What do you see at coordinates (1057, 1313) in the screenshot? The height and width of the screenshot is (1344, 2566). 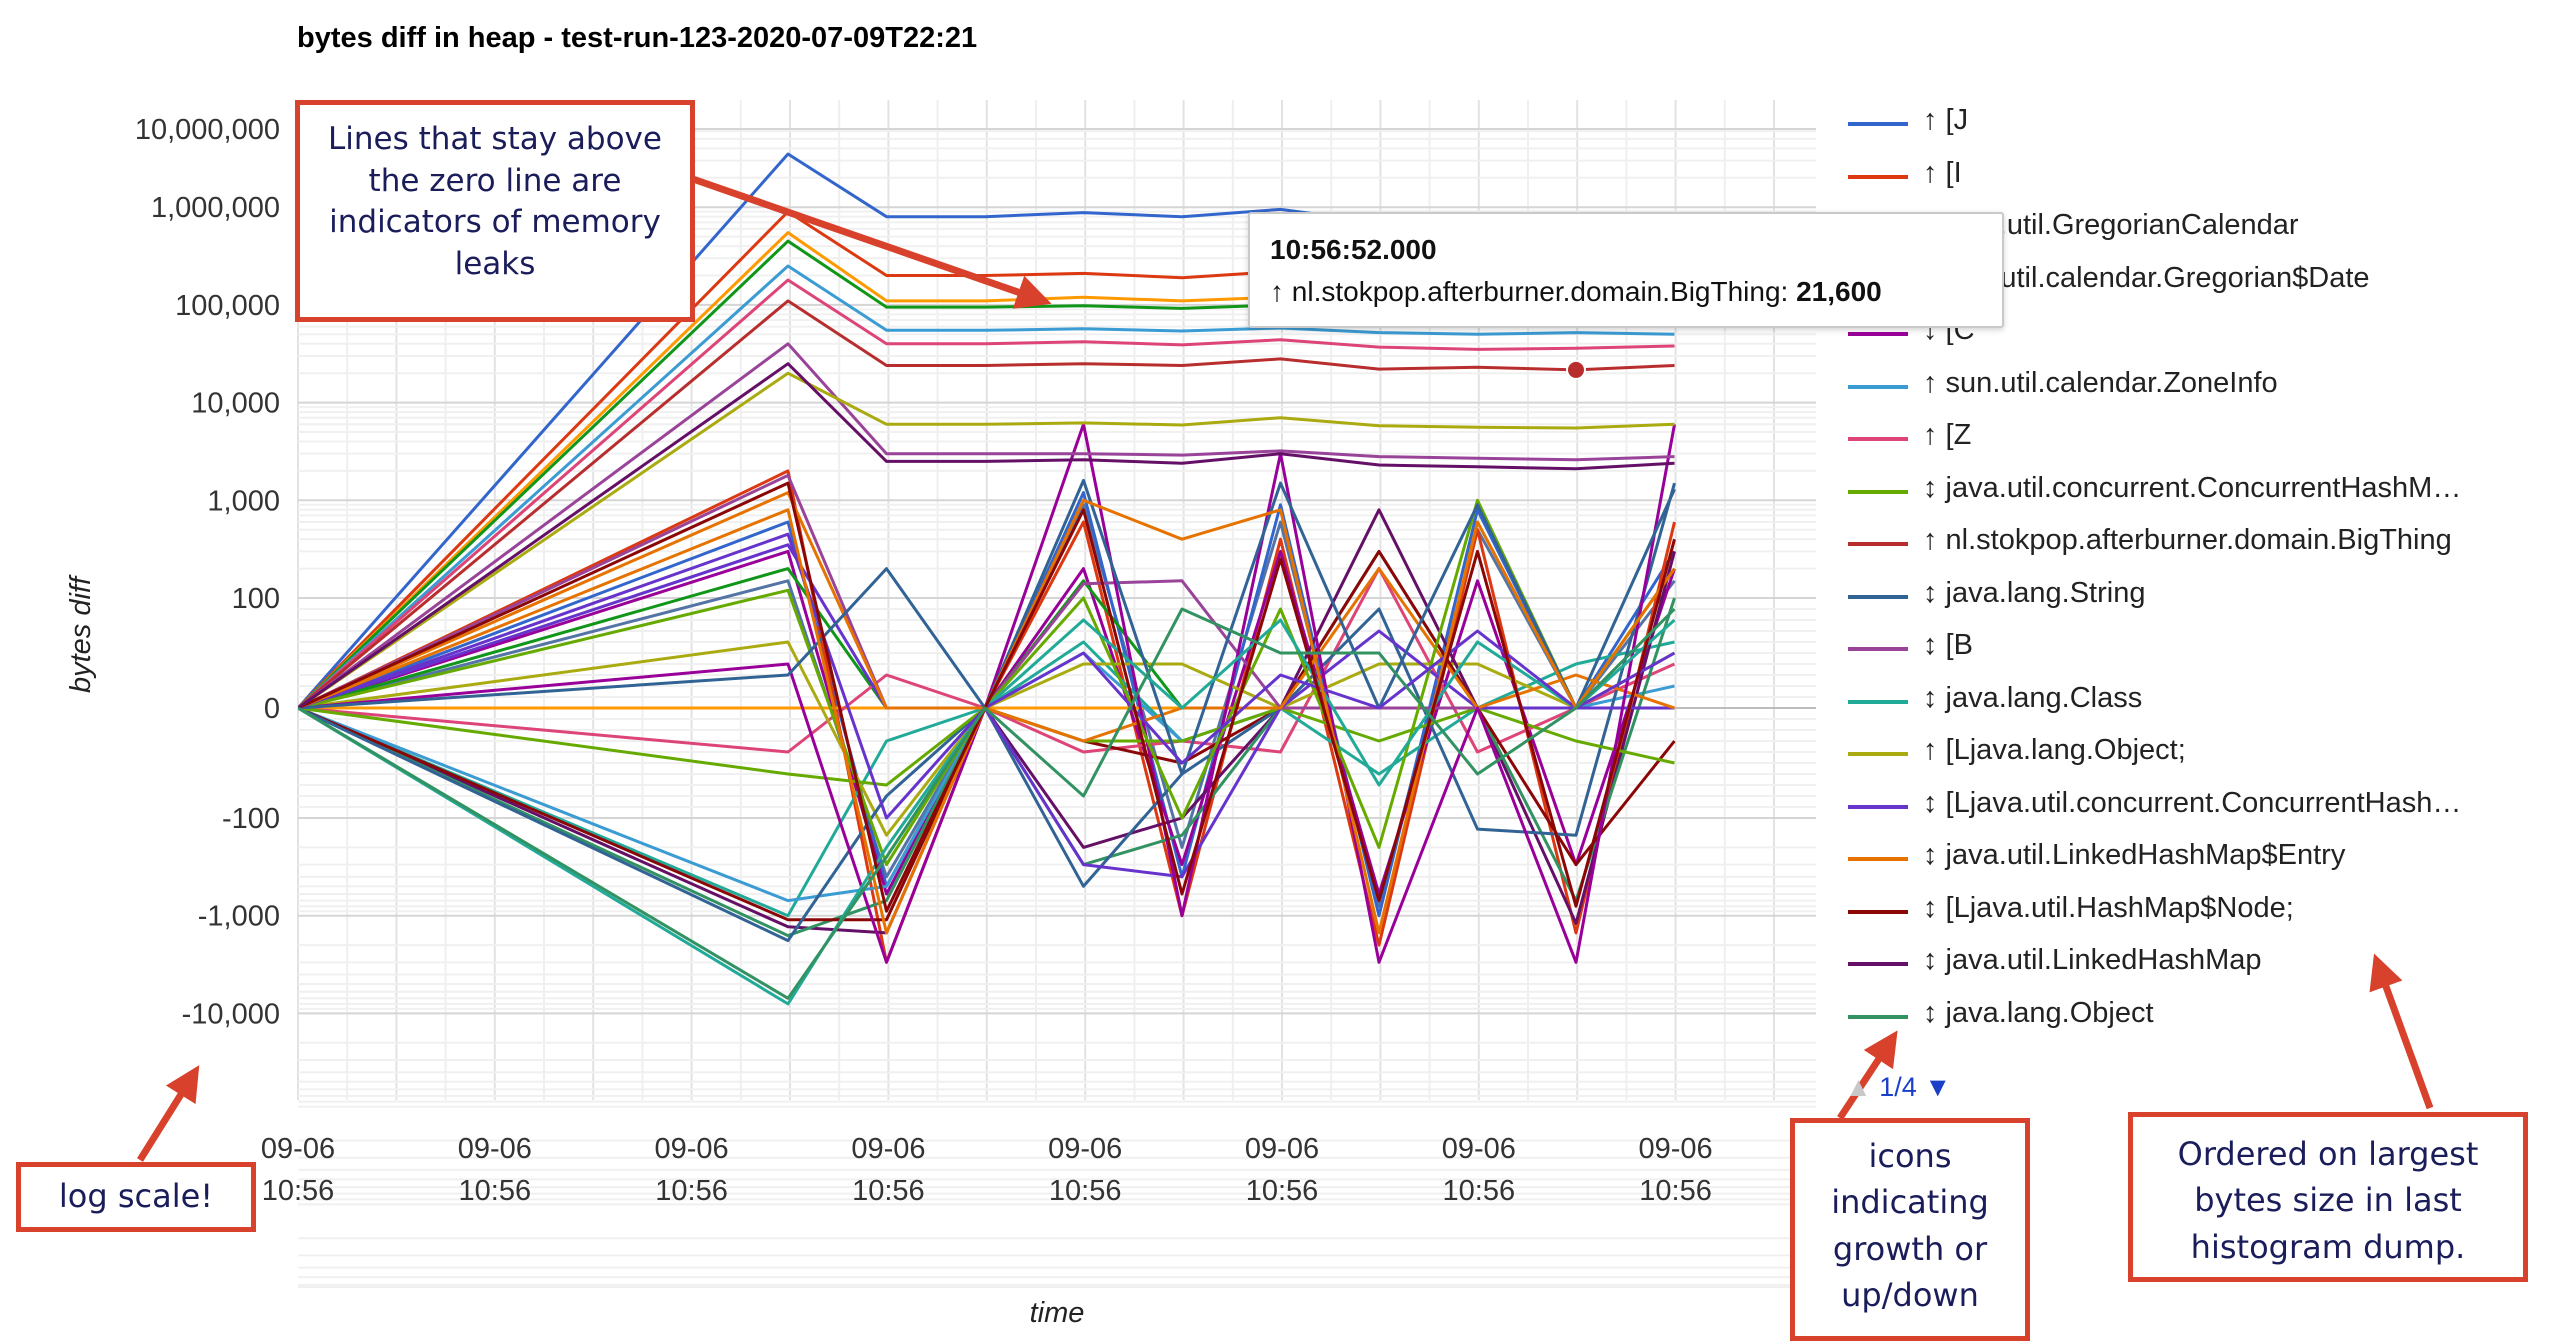 I see `x-axis-label: time` at bounding box center [1057, 1313].